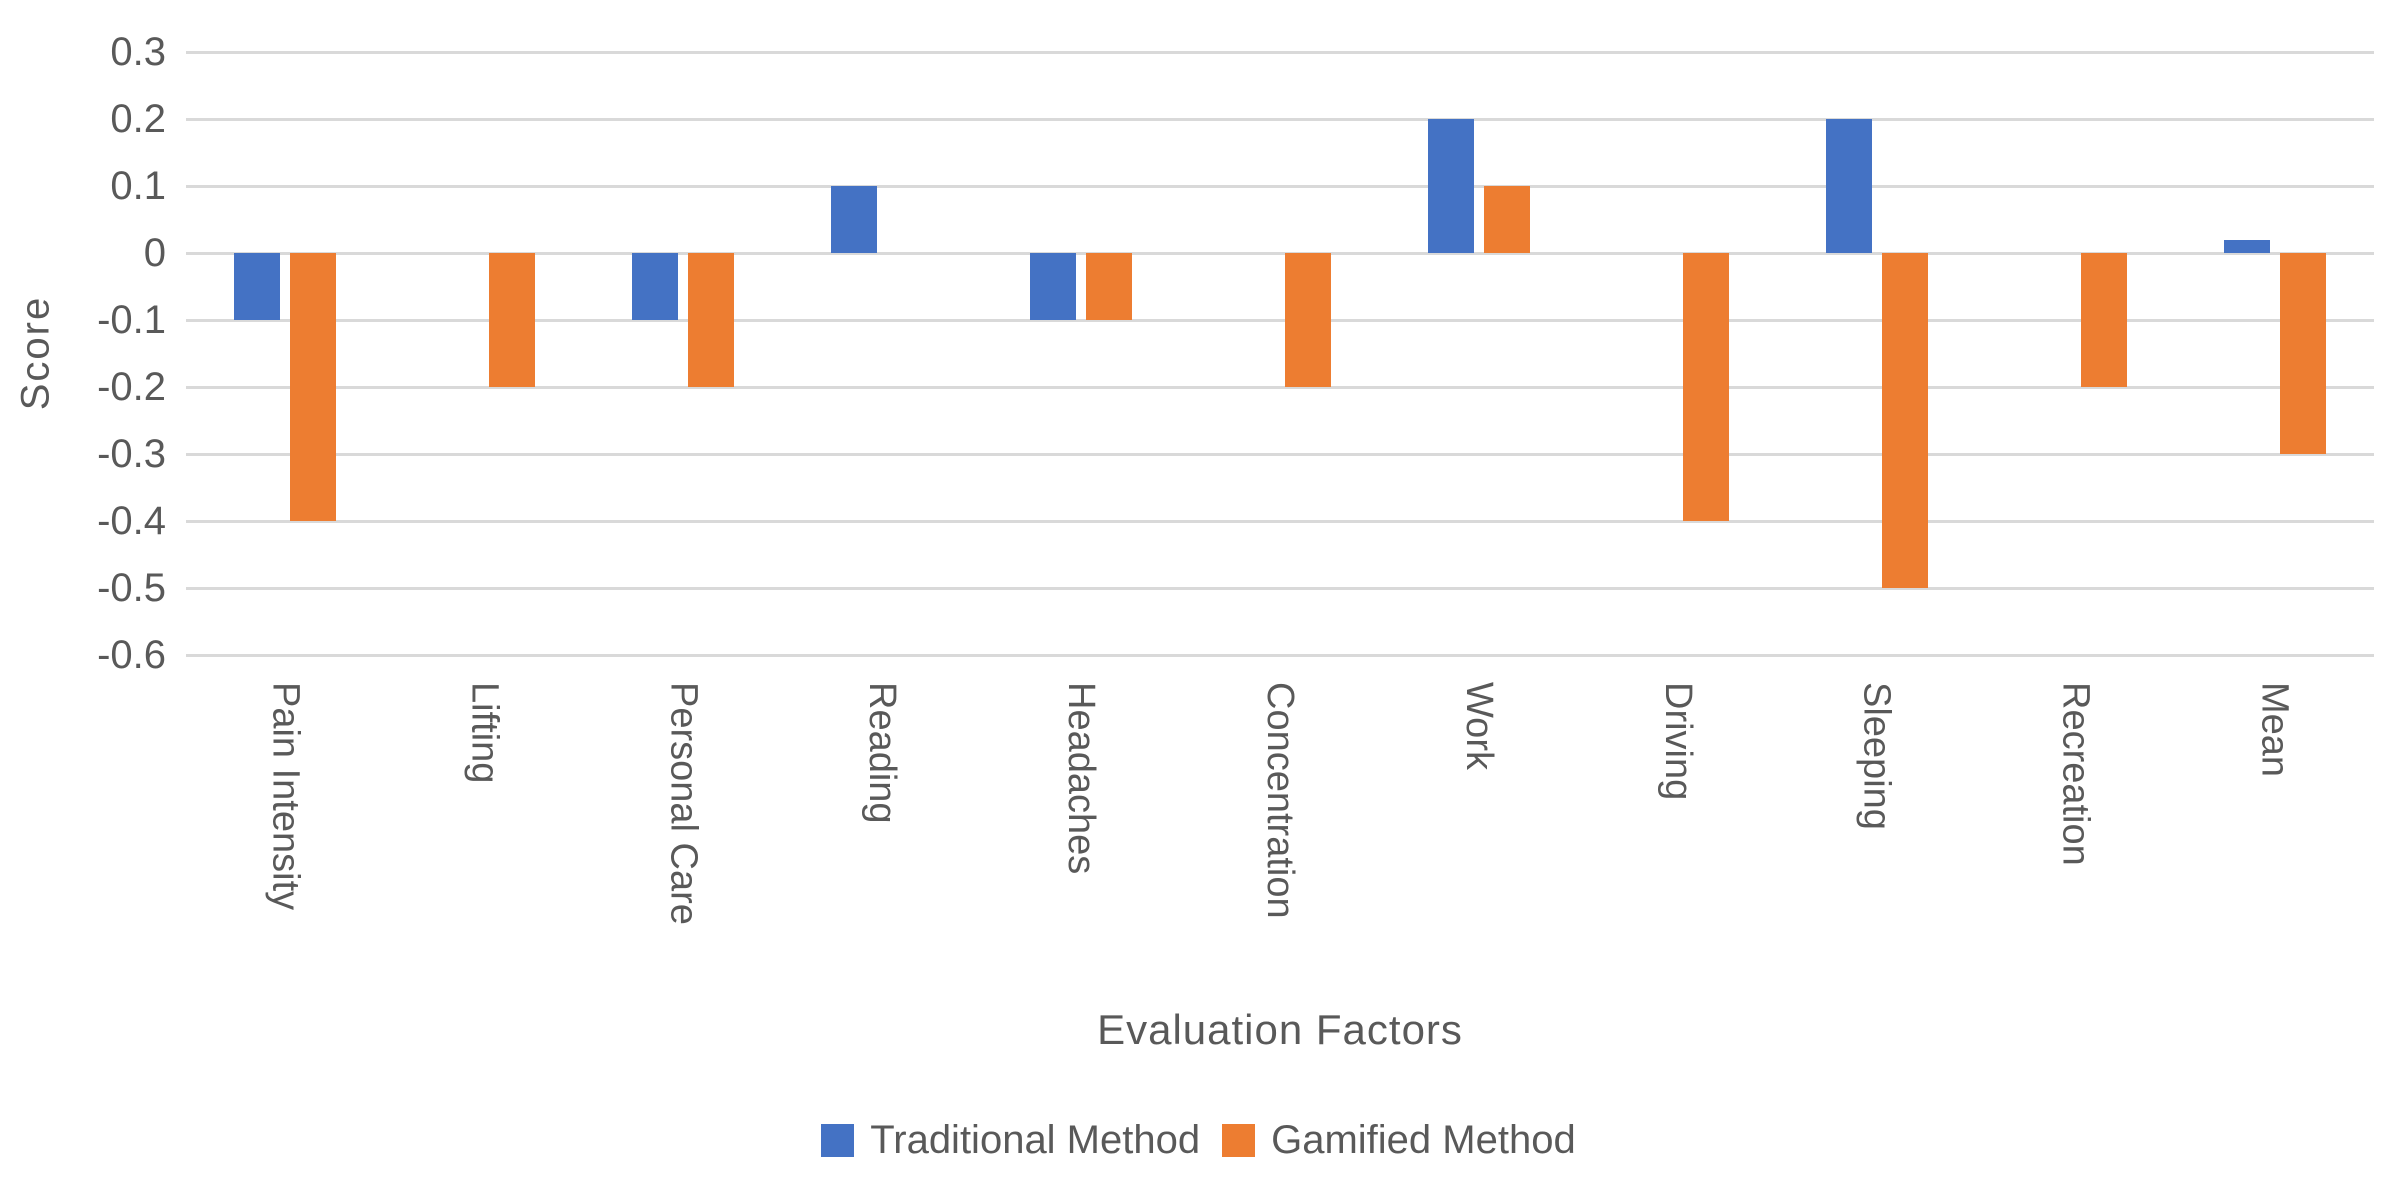 This screenshot has width=2397, height=1202. Describe the element at coordinates (655, 286) in the screenshot. I see `bar-traditional-method-personal-care` at that location.